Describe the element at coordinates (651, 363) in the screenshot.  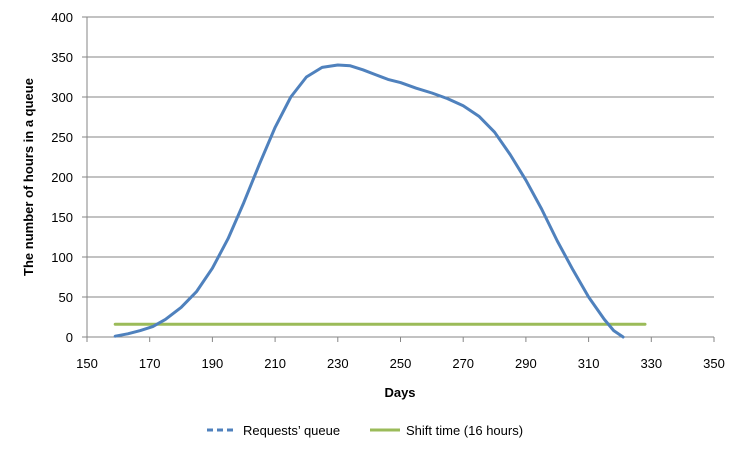
I see `x-tick-label-330: 330` at that location.